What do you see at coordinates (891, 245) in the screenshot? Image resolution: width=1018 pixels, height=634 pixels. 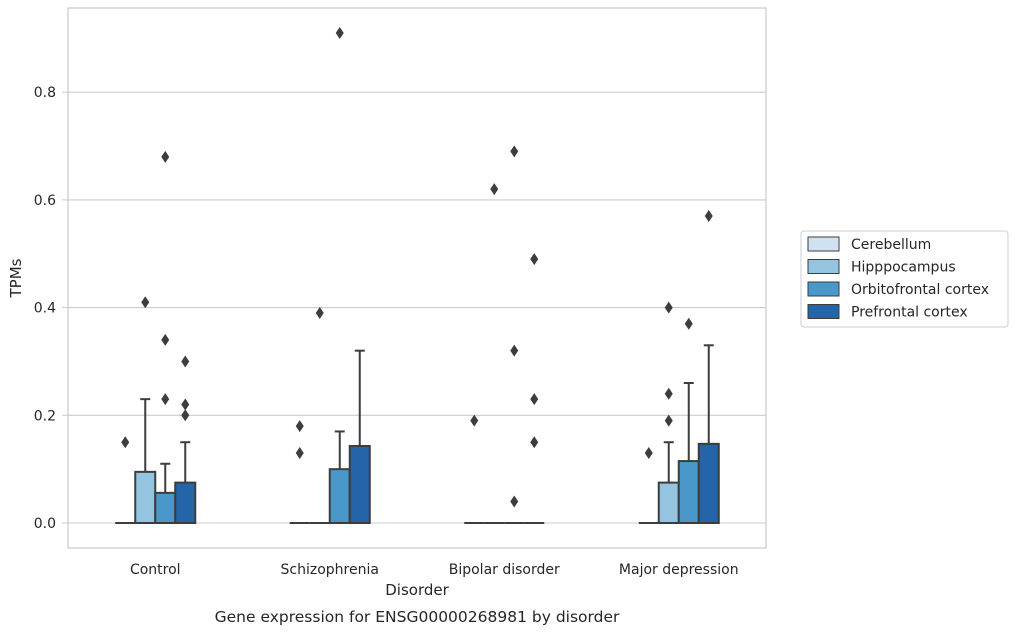 I see `legend-entry-label: Cerebellum` at bounding box center [891, 245].